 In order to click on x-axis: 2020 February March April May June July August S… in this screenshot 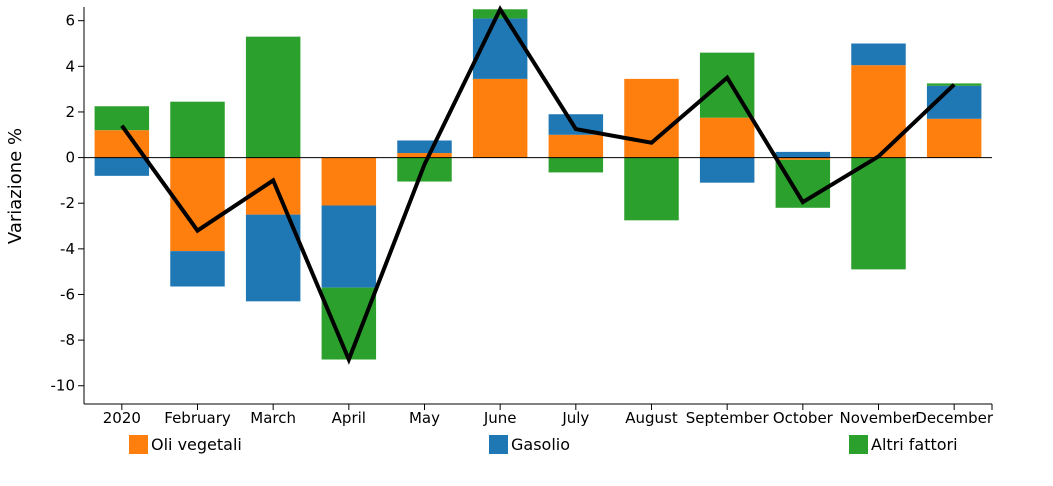, I will do `click(539, 415)`.